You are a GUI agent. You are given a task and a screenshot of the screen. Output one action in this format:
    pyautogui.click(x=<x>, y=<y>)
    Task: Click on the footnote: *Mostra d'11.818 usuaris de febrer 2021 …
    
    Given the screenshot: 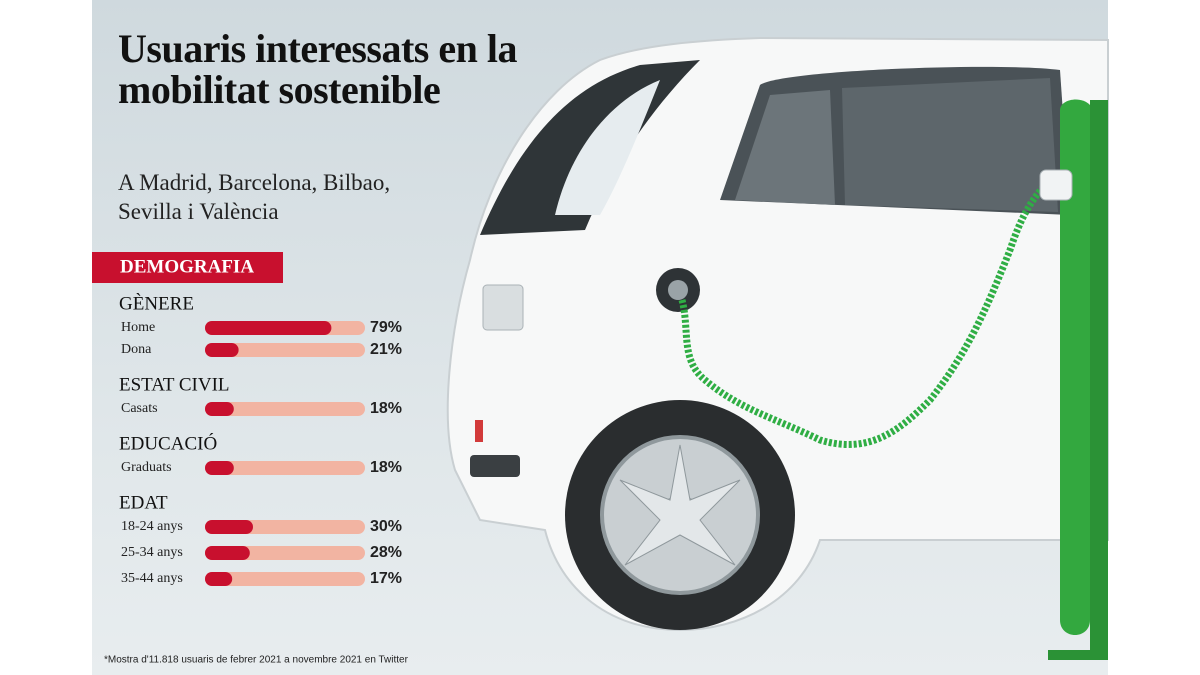 What is the action you would take?
    pyautogui.click(x=256, y=660)
    